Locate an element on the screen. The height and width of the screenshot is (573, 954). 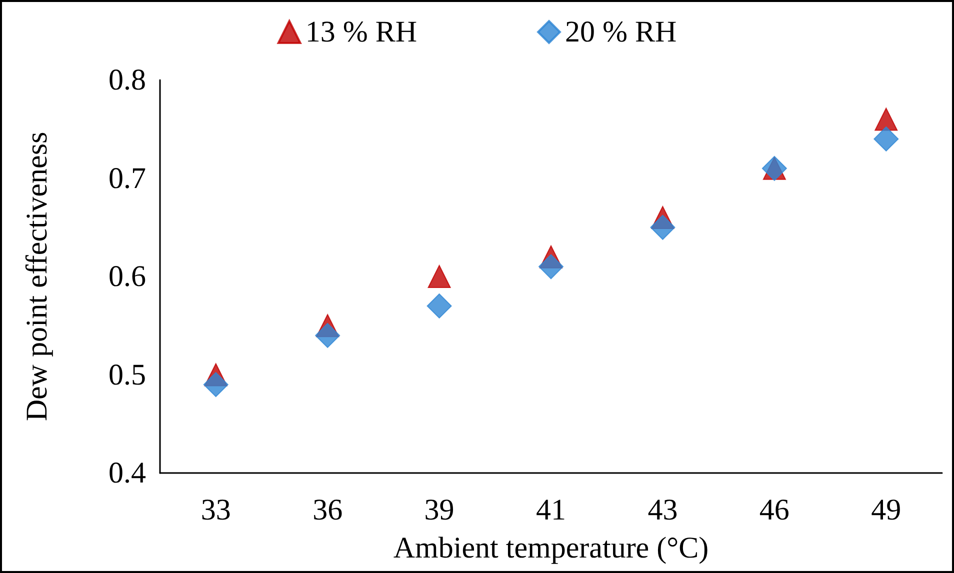
legend-label: 20 % RH is located at coordinates (621, 32).